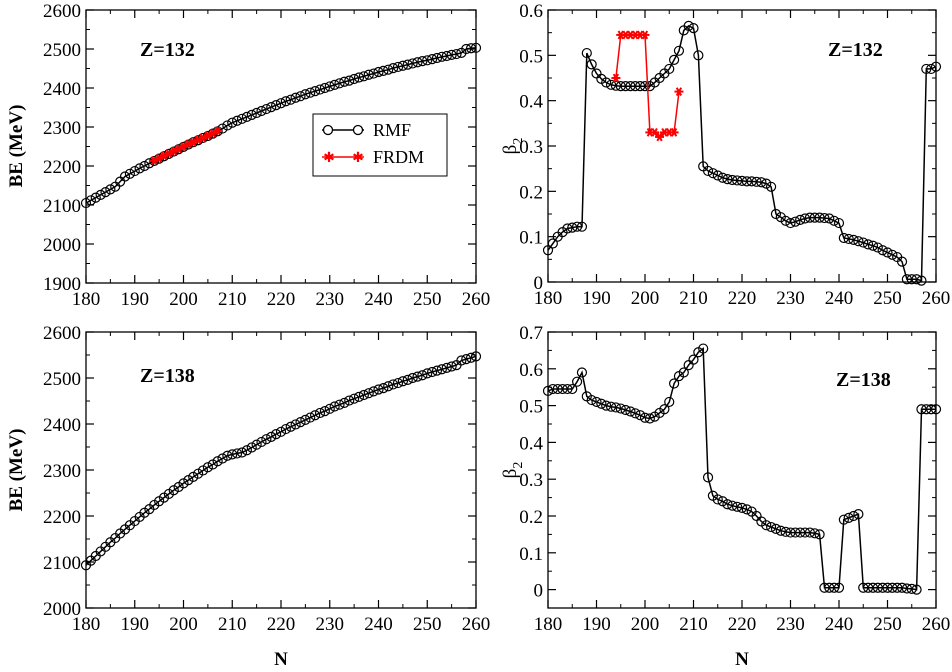  Describe the element at coordinates (358, 158) in the screenshot. I see `legend-frdm-marker: ✱` at that location.